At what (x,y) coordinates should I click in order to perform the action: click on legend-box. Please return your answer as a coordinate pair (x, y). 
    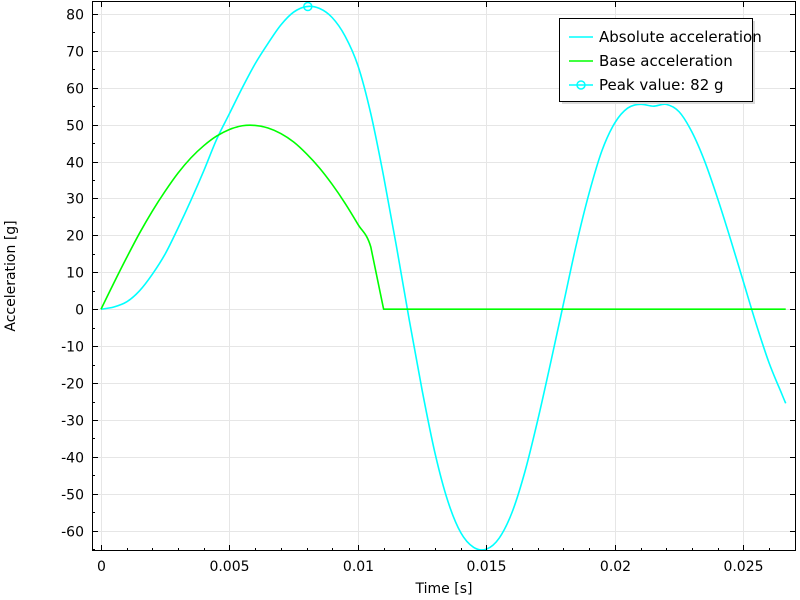
    Looking at the image, I should click on (656, 60).